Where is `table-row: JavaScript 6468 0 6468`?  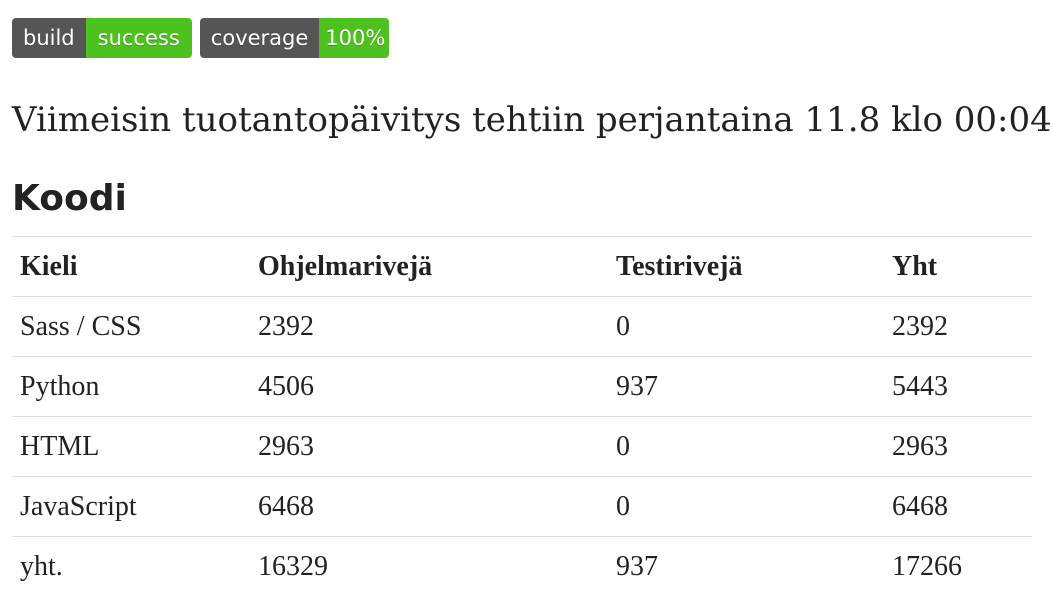 table-row: JavaScript 6468 0 6468 is located at coordinates (522, 506).